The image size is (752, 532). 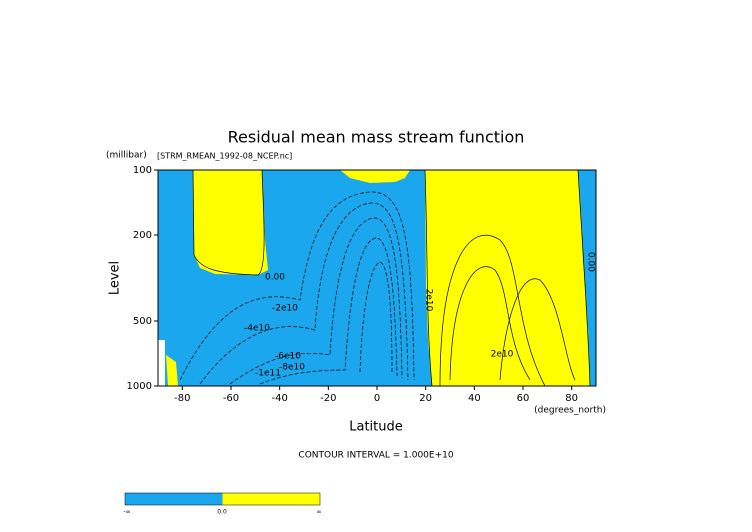 What do you see at coordinates (224, 156) in the screenshot?
I see `subtitle: [STRM_RMEAN_1992-08_NCEP.nc]` at bounding box center [224, 156].